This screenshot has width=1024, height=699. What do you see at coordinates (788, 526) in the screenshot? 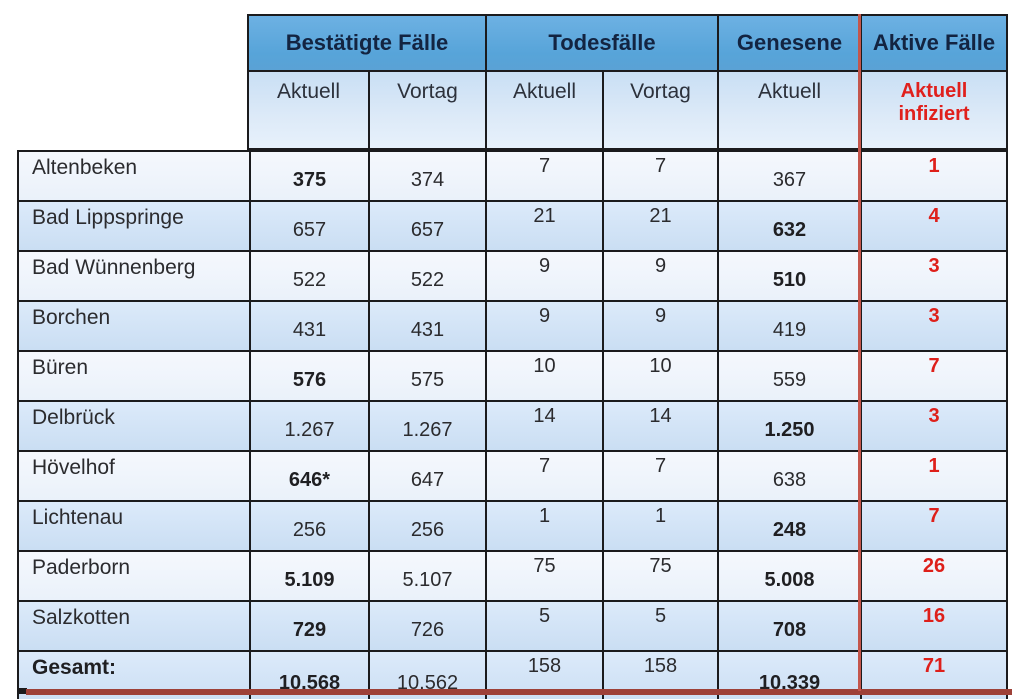
I see `recovered-current-value: 248` at bounding box center [788, 526].